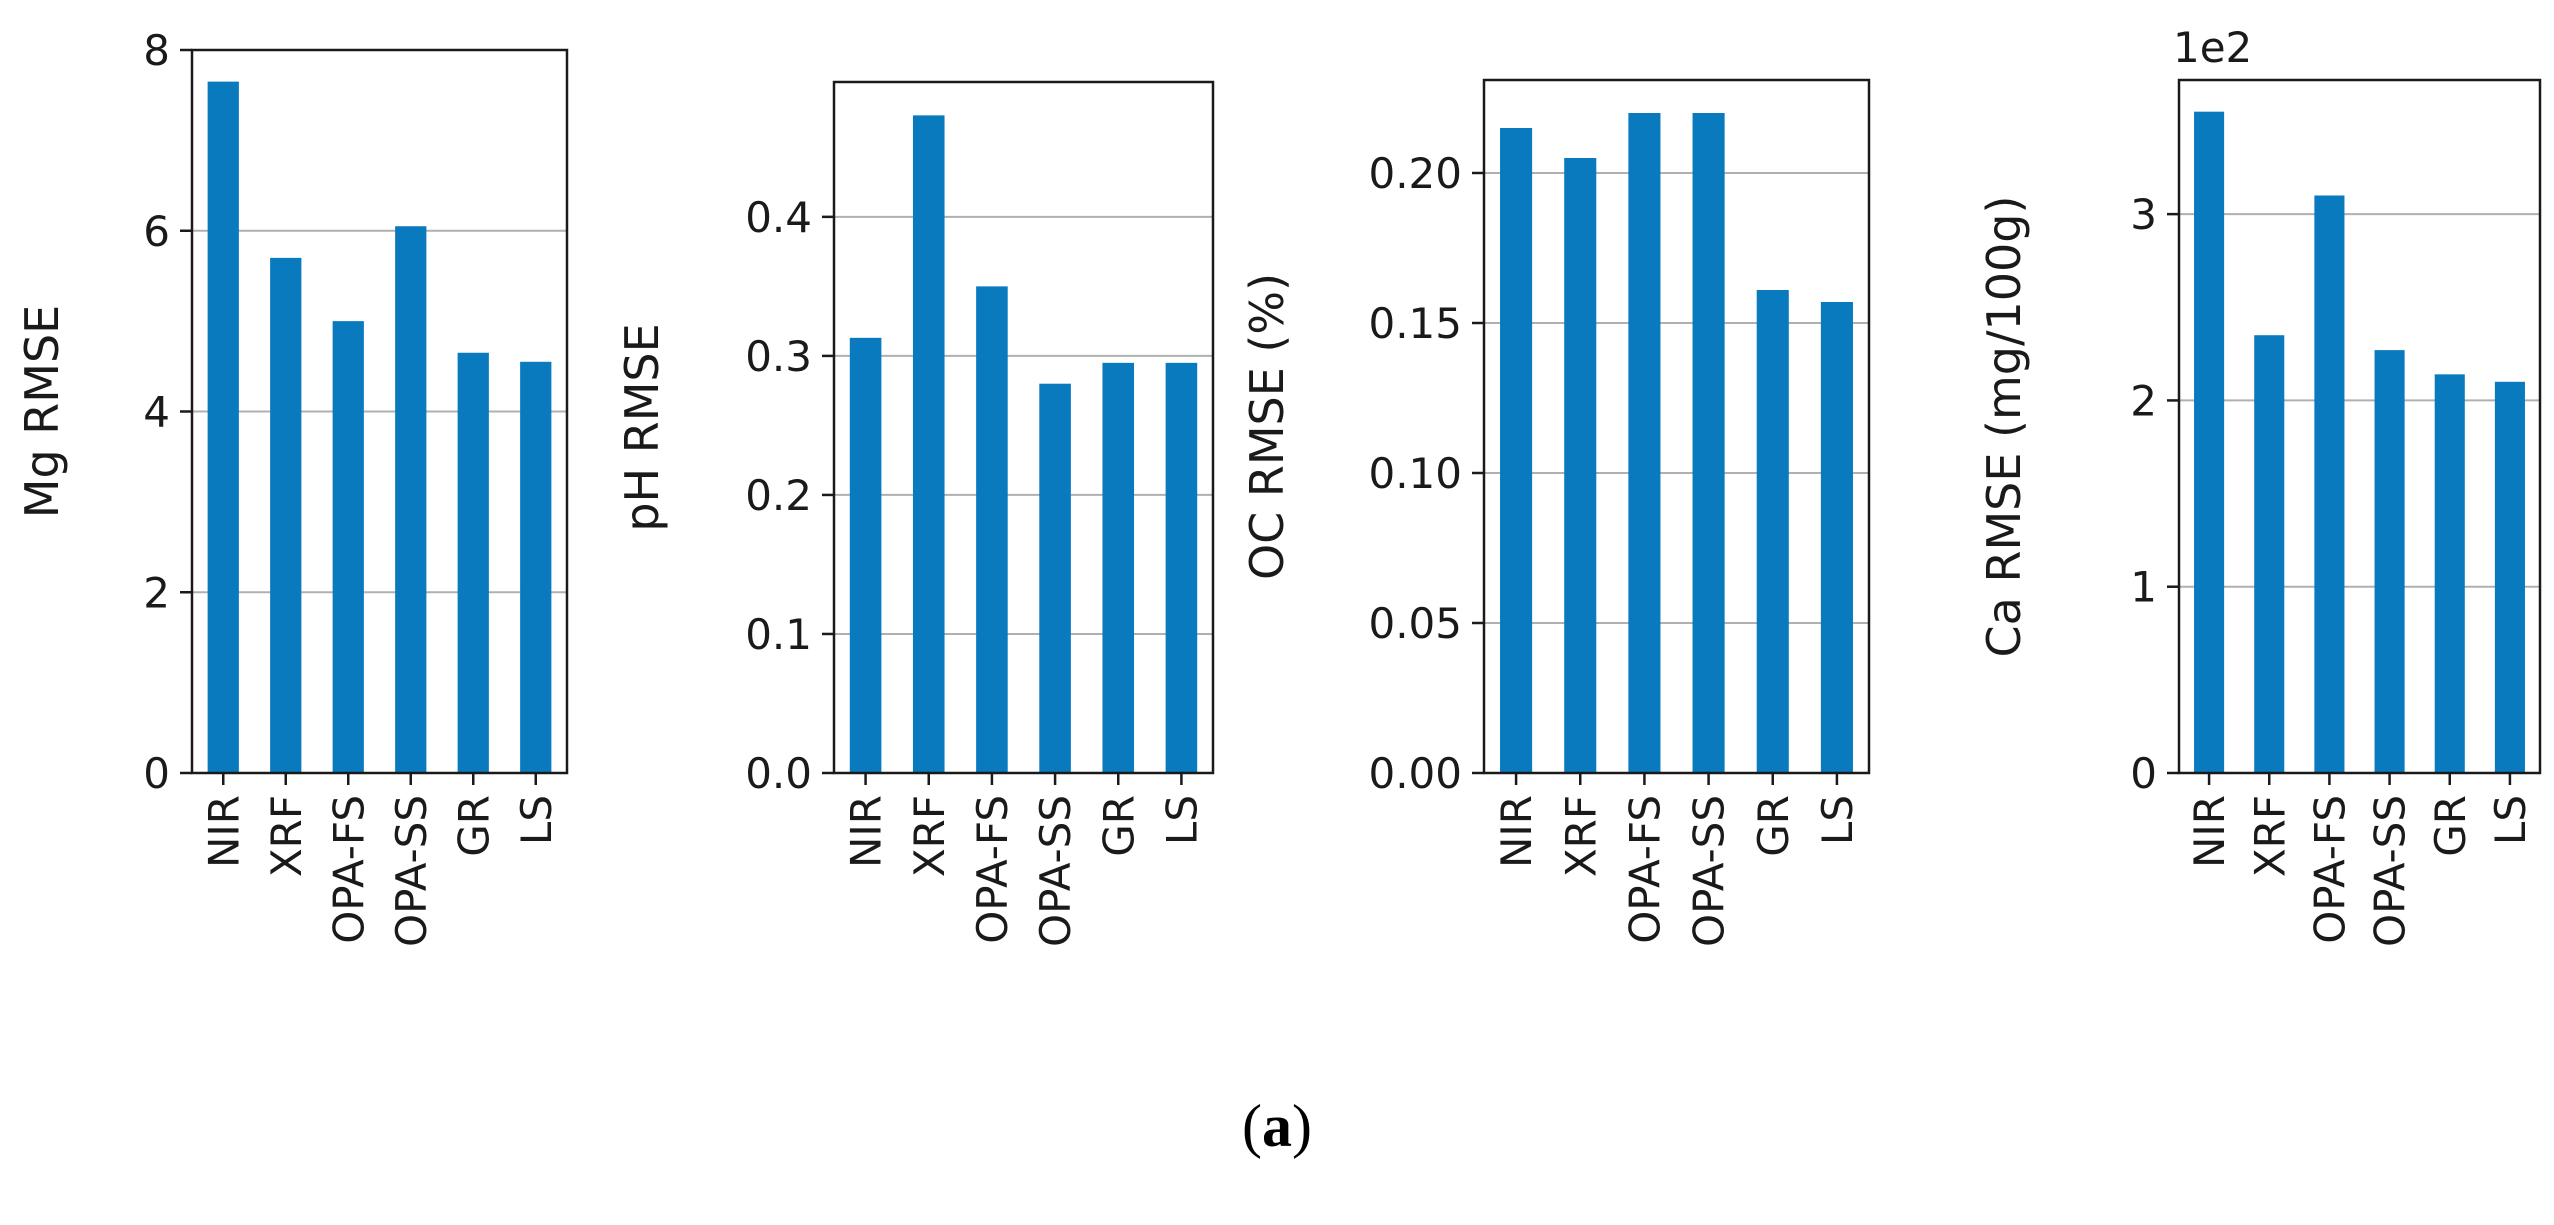 This screenshot has width=2554, height=1225. What do you see at coordinates (1415, 323) in the screenshot?
I see `y-tick-label: 0.15` at bounding box center [1415, 323].